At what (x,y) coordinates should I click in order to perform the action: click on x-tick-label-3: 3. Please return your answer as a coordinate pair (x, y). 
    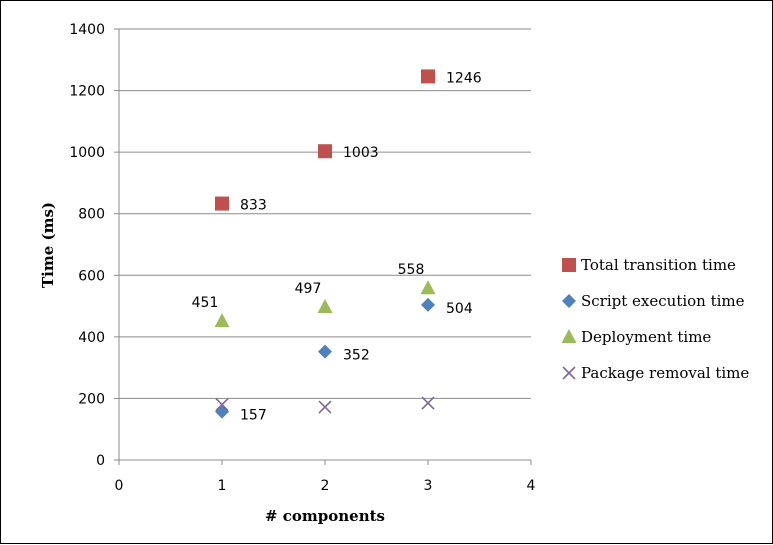
    Looking at the image, I should click on (428, 486).